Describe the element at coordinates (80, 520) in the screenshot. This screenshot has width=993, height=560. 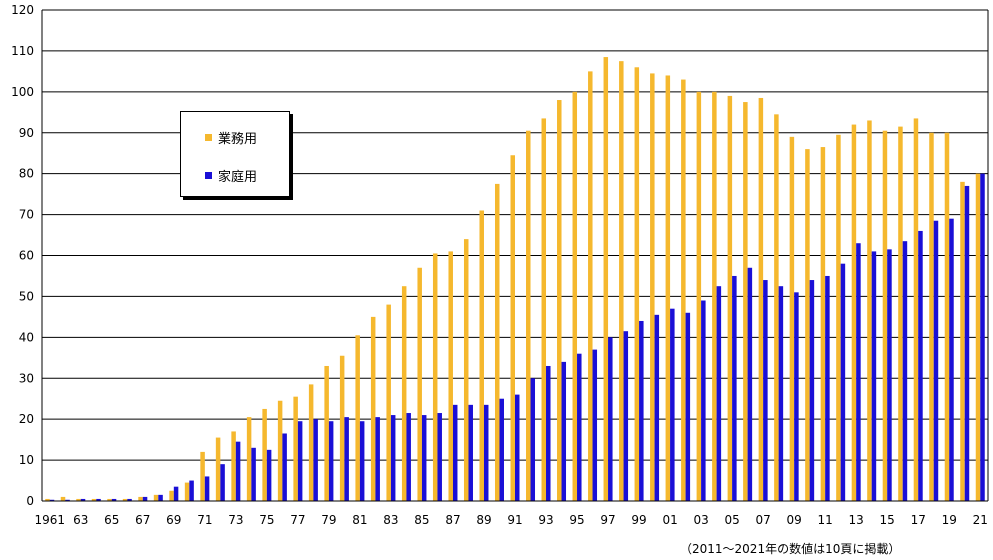
I see `x-tick-label: 63` at that location.